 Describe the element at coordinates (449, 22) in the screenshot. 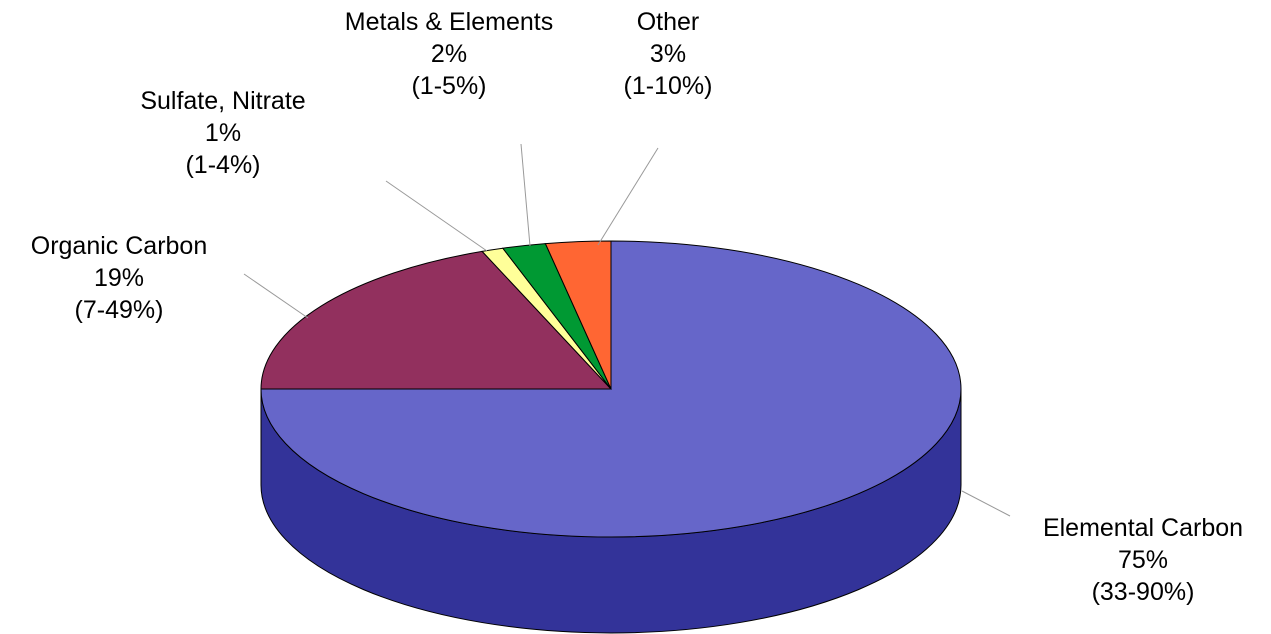

I see `slice-label-name-3: Metals & Elements` at that location.